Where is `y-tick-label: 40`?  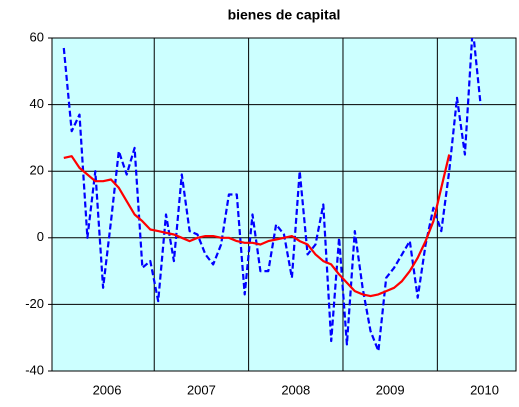
y-tick-label: 40 is located at coordinates (37, 103).